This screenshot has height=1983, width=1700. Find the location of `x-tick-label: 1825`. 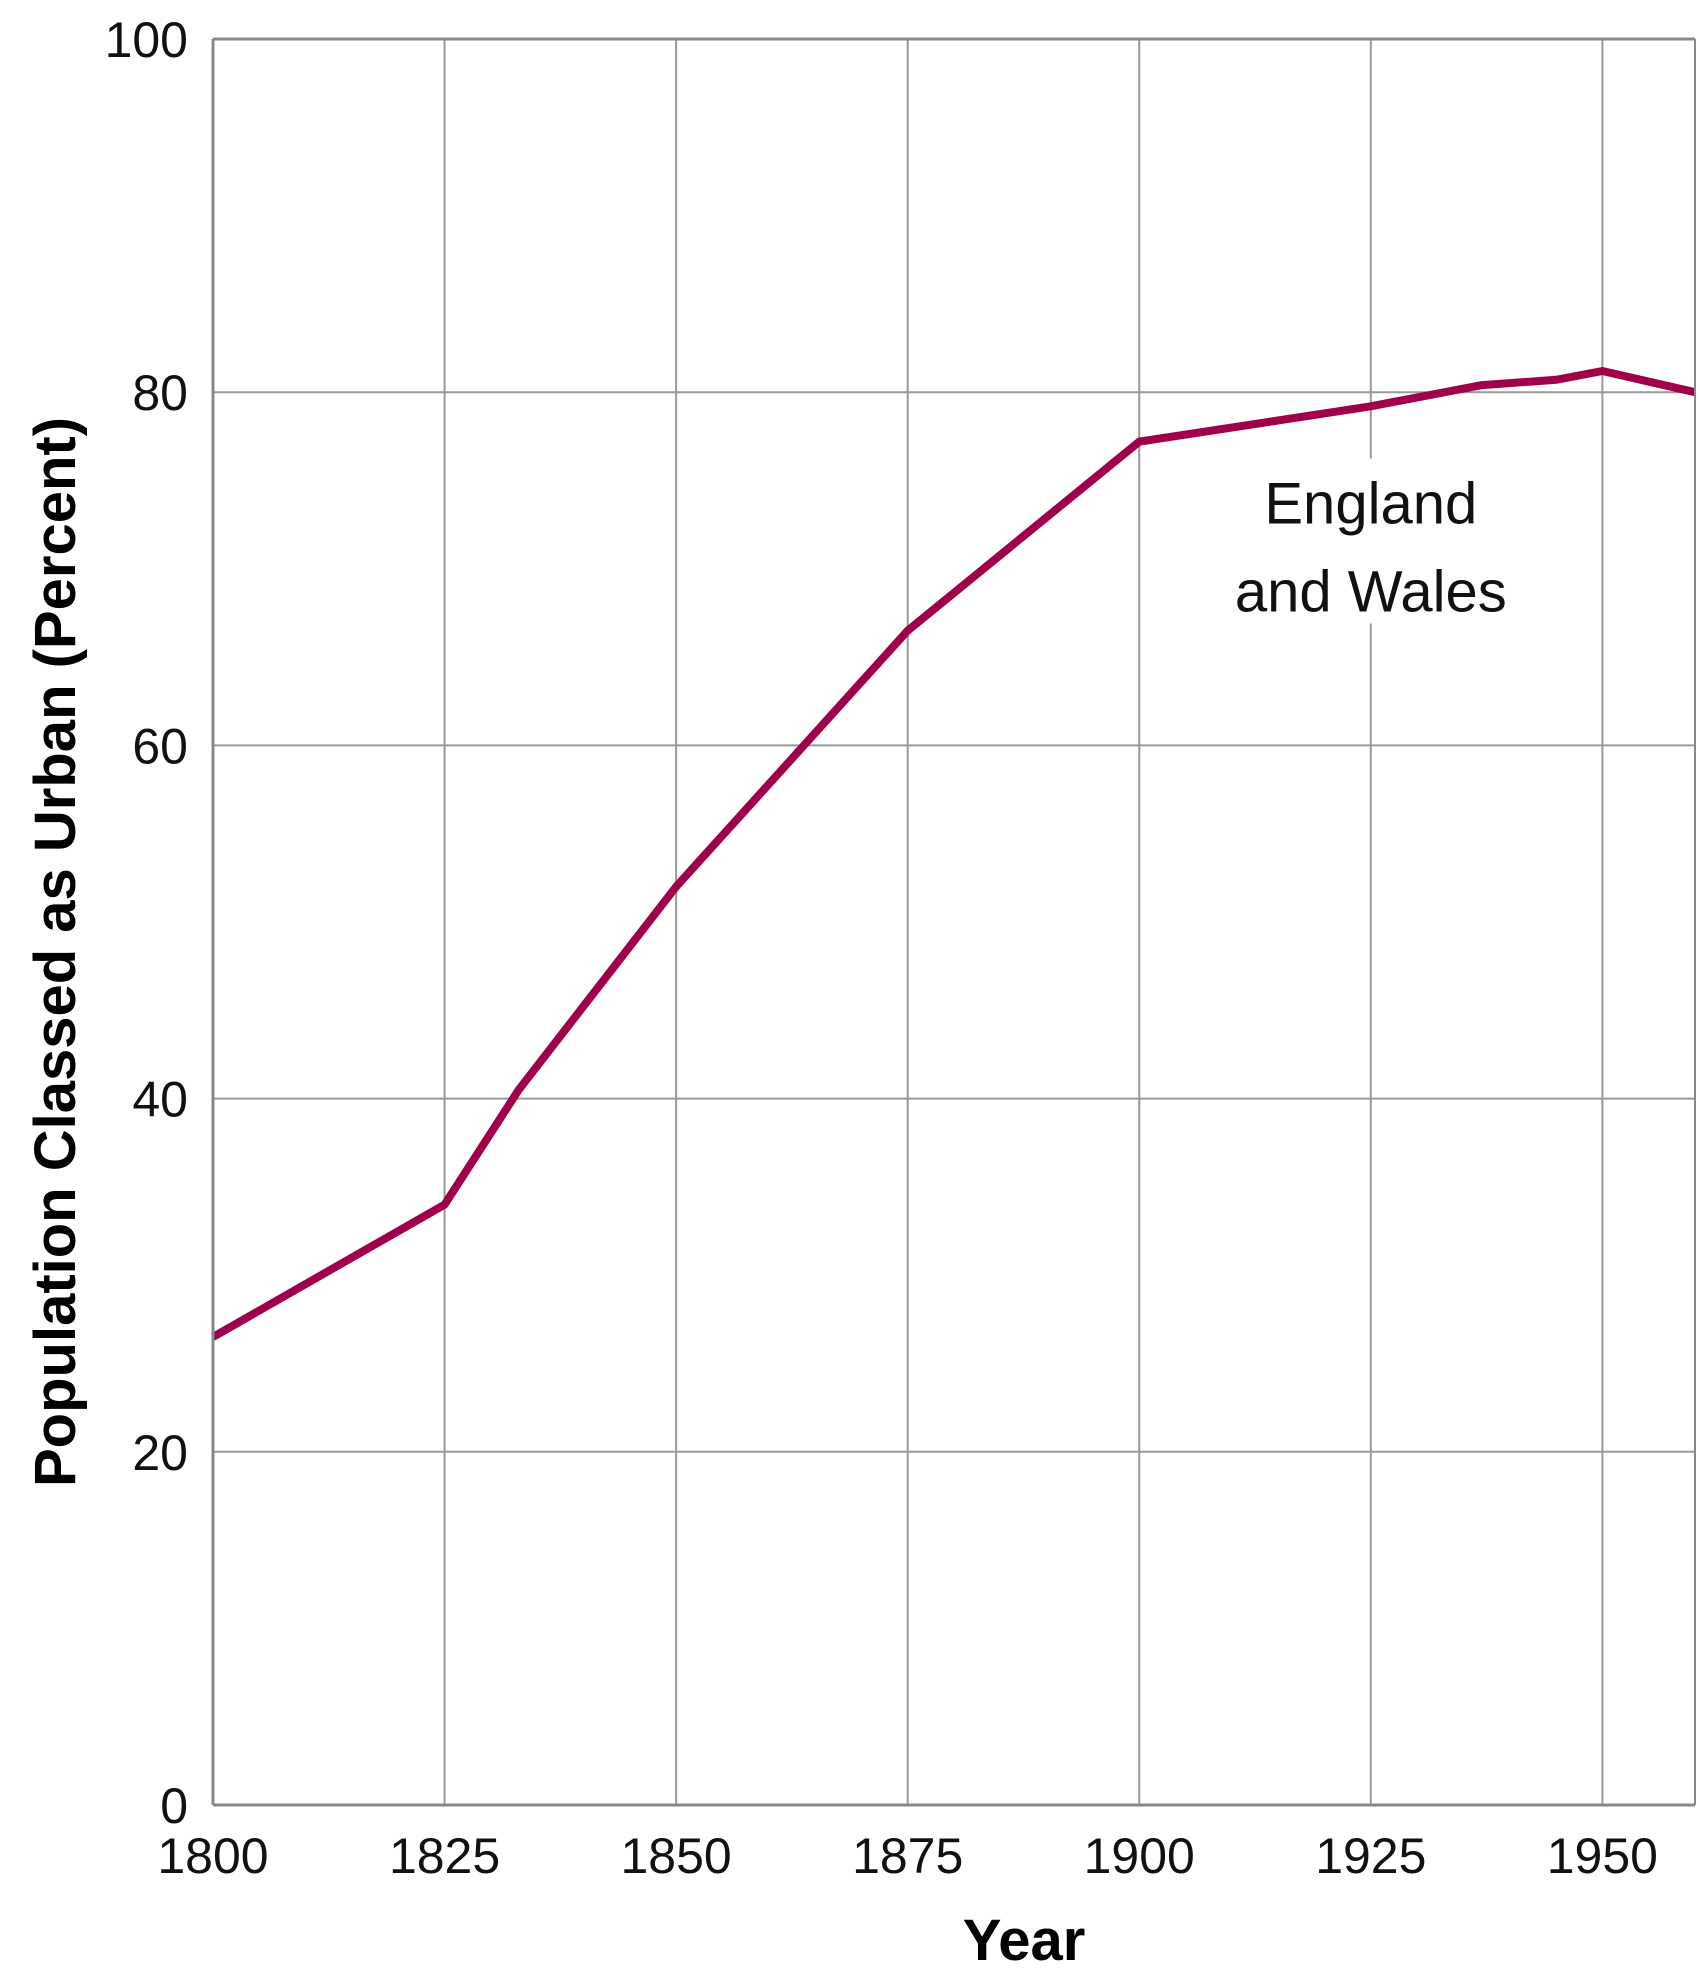

x-tick-label: 1825 is located at coordinates (444, 1856).